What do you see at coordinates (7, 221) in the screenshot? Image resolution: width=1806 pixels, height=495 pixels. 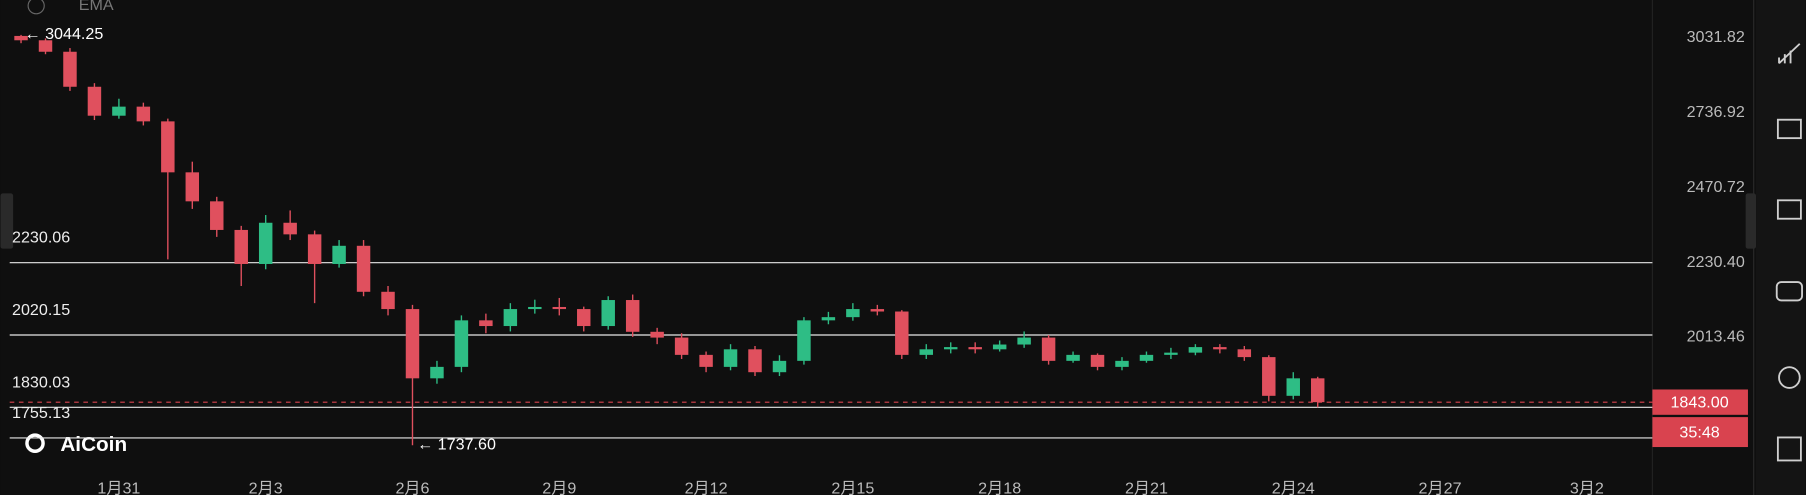 I see `left-collapse-tab` at bounding box center [7, 221].